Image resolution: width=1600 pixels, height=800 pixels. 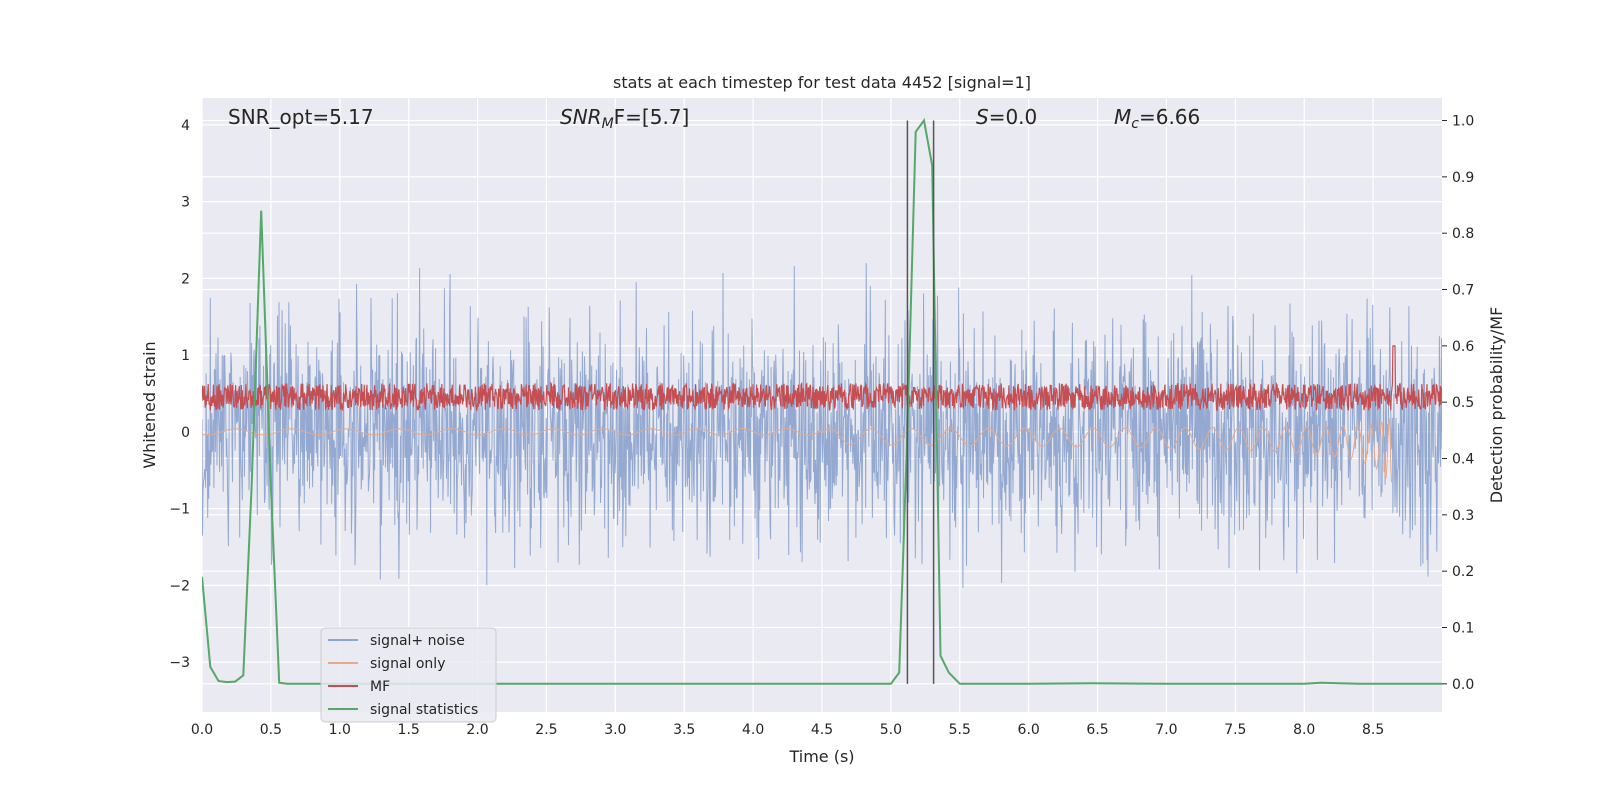 I want to click on legend-label-signal-statistics: signal statistics, so click(x=424, y=710).